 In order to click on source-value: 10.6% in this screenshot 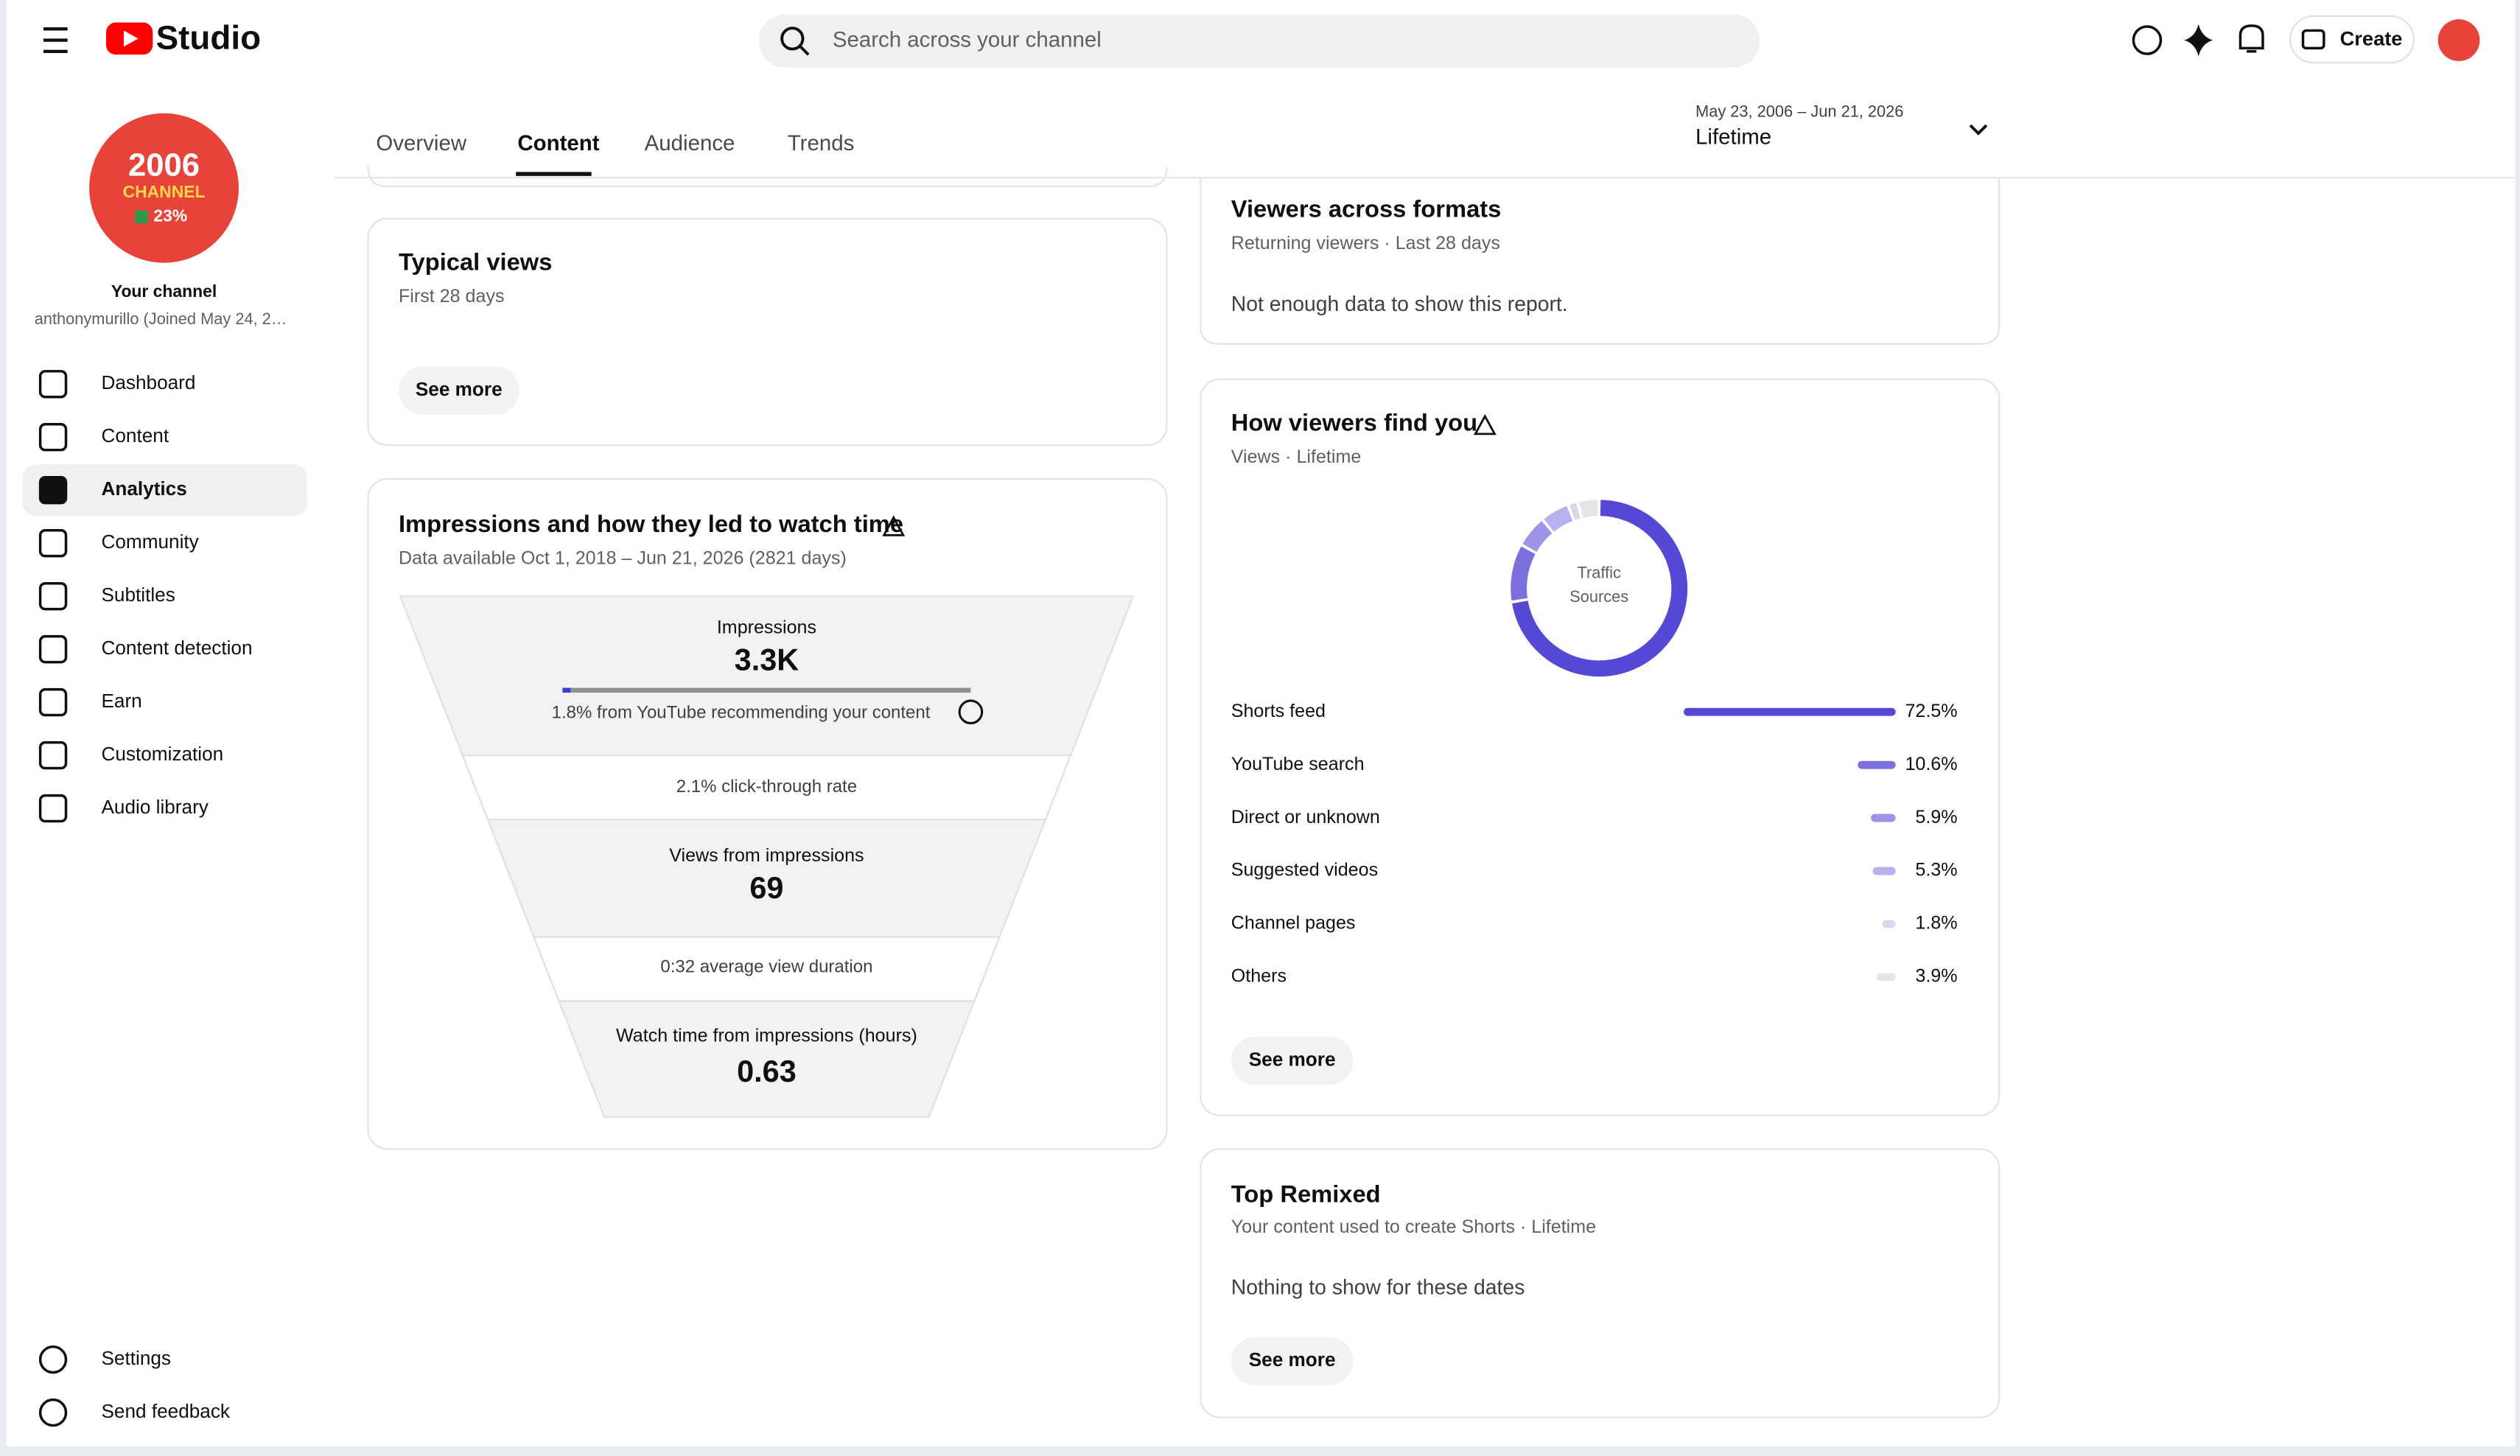, I will do `click(1931, 764)`.